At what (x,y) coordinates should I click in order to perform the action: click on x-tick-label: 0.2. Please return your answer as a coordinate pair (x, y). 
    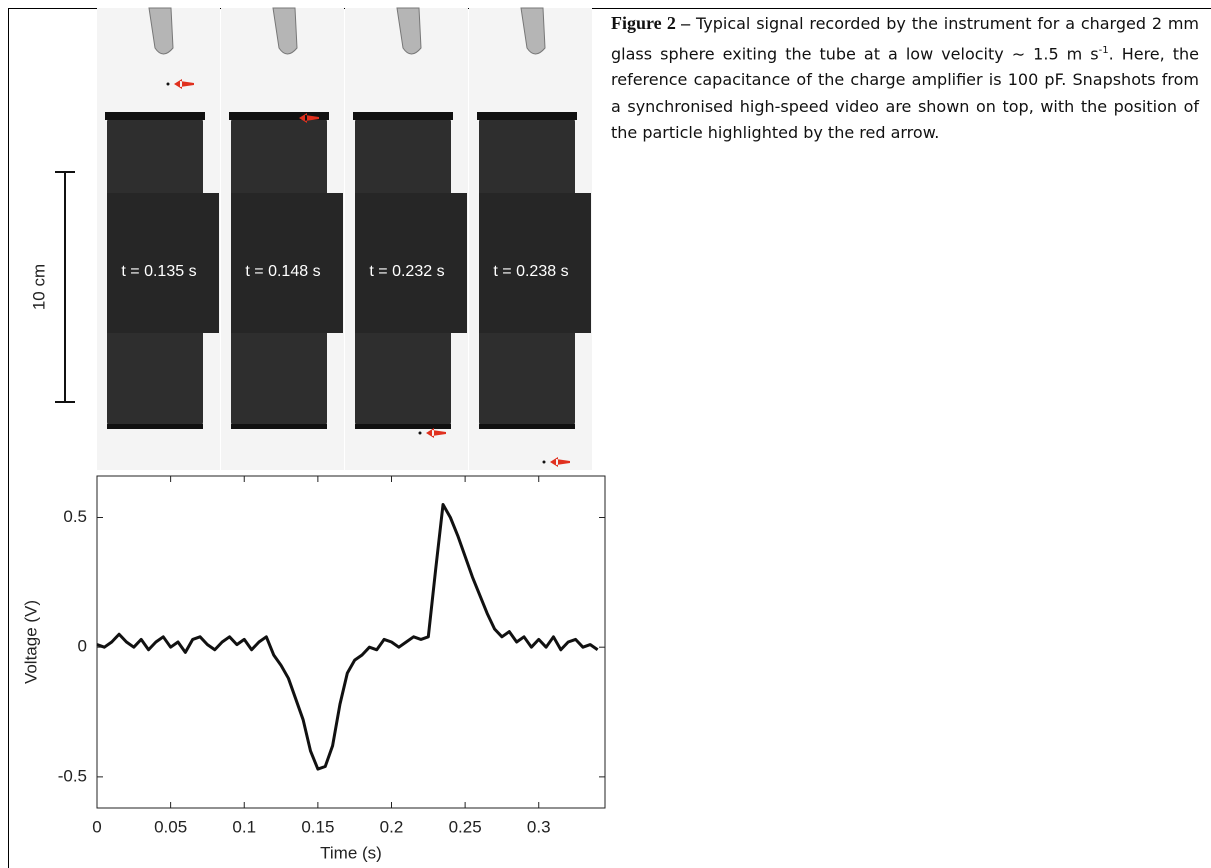
    Looking at the image, I should click on (392, 826).